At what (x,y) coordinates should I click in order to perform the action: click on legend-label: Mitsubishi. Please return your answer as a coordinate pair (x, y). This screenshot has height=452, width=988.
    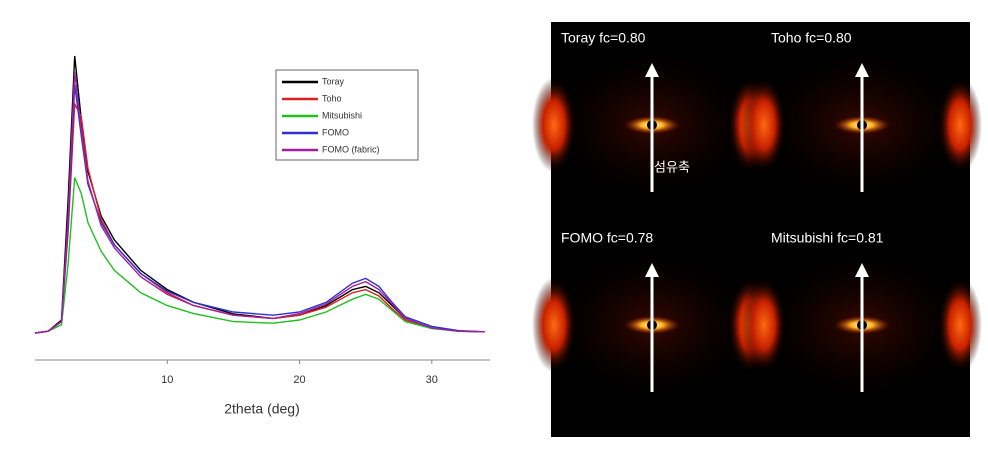
    Looking at the image, I should click on (342, 115).